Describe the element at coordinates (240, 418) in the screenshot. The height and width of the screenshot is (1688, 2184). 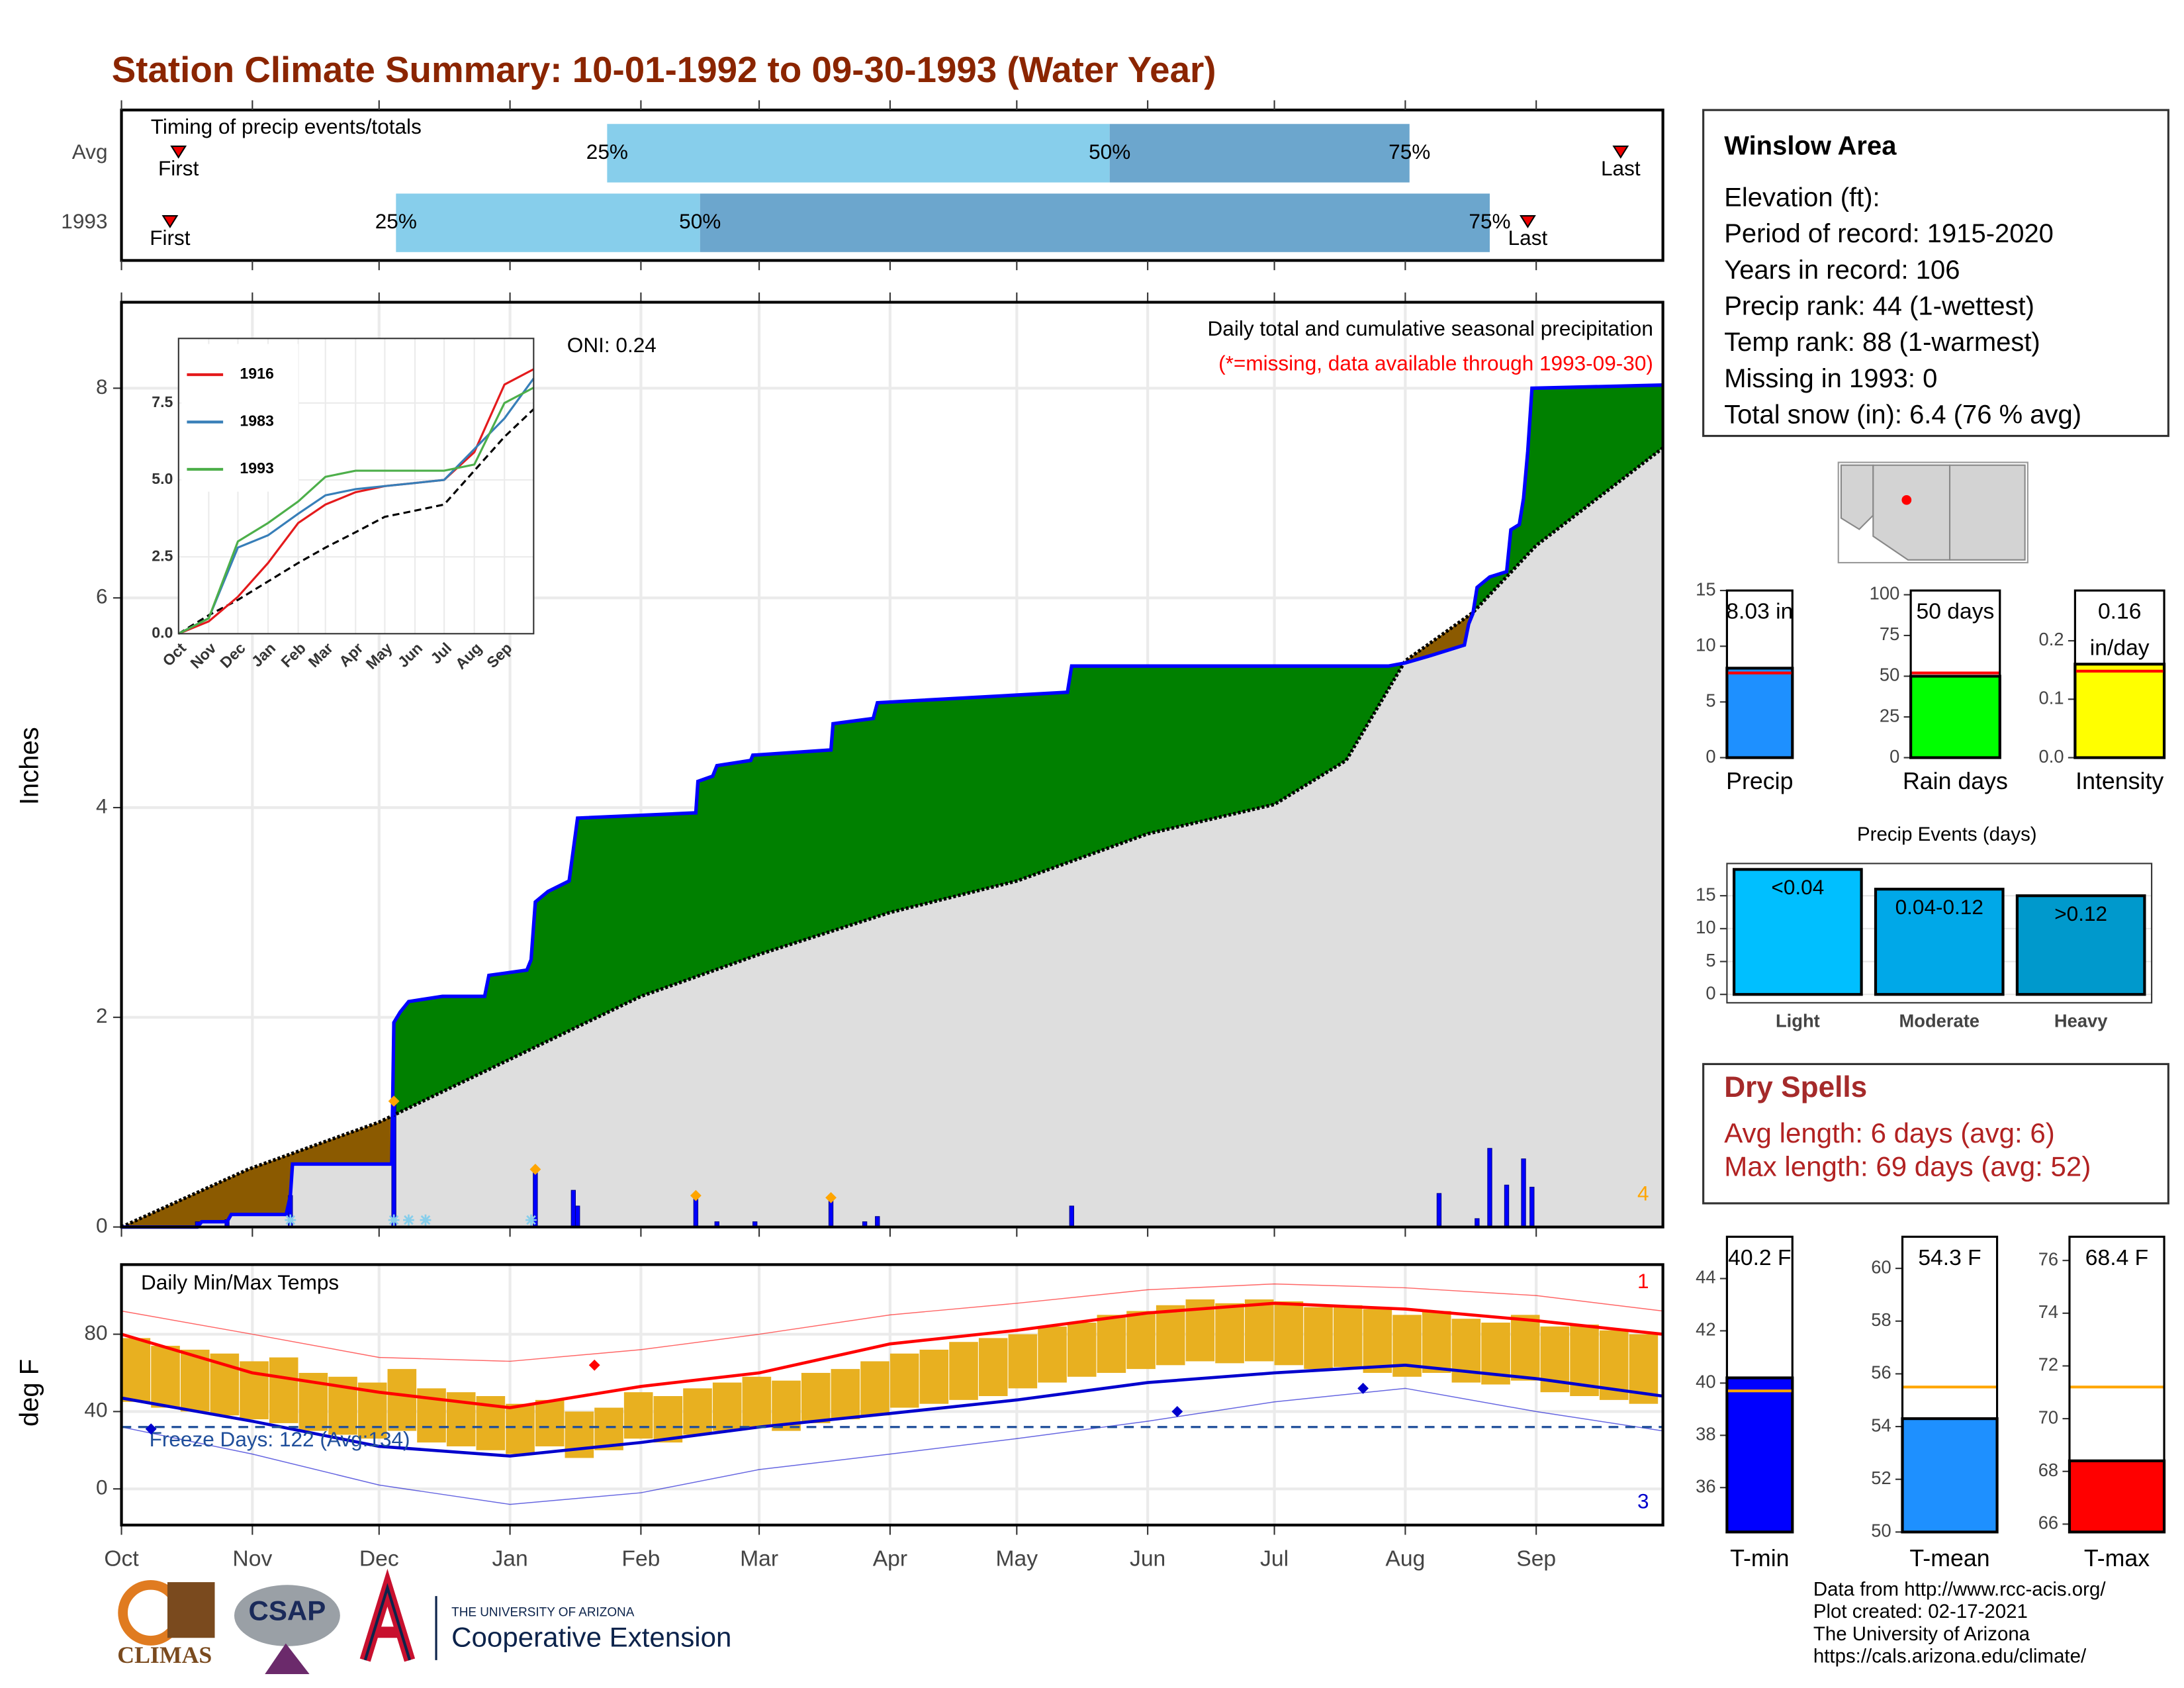
I see `inset-legend` at that location.